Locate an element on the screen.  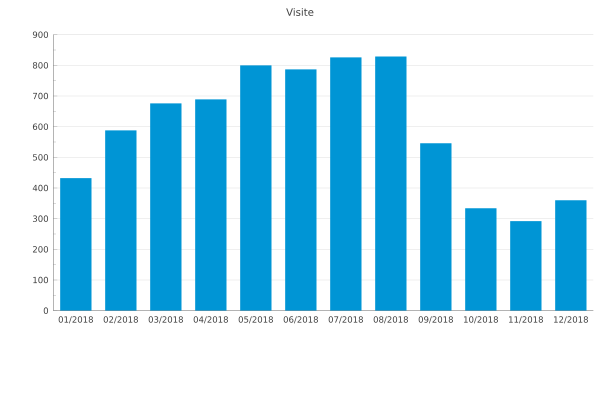
x-tick-label: 11/2018 is located at coordinates (526, 320).